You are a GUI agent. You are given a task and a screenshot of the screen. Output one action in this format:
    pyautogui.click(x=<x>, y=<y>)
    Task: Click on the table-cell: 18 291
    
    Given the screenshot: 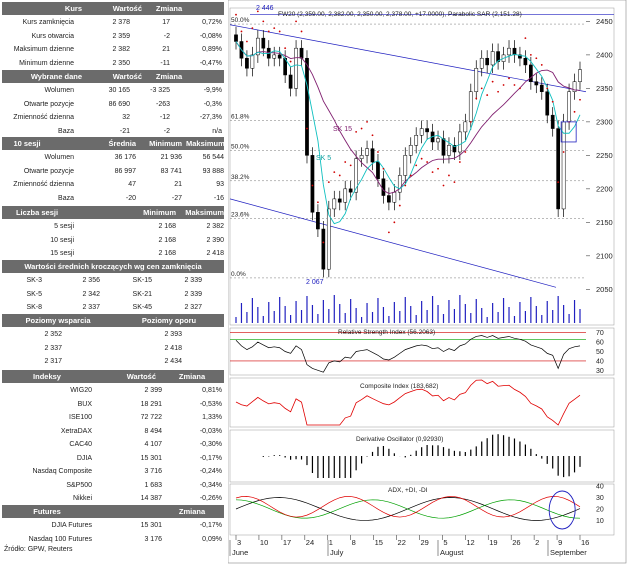 What is the action you would take?
    pyautogui.click(x=151, y=404)
    